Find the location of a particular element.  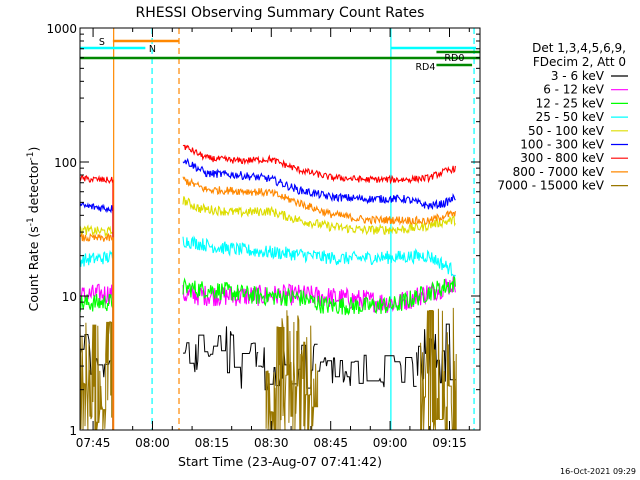

x-tick-label-3: 08:30 is located at coordinates (271, 443).